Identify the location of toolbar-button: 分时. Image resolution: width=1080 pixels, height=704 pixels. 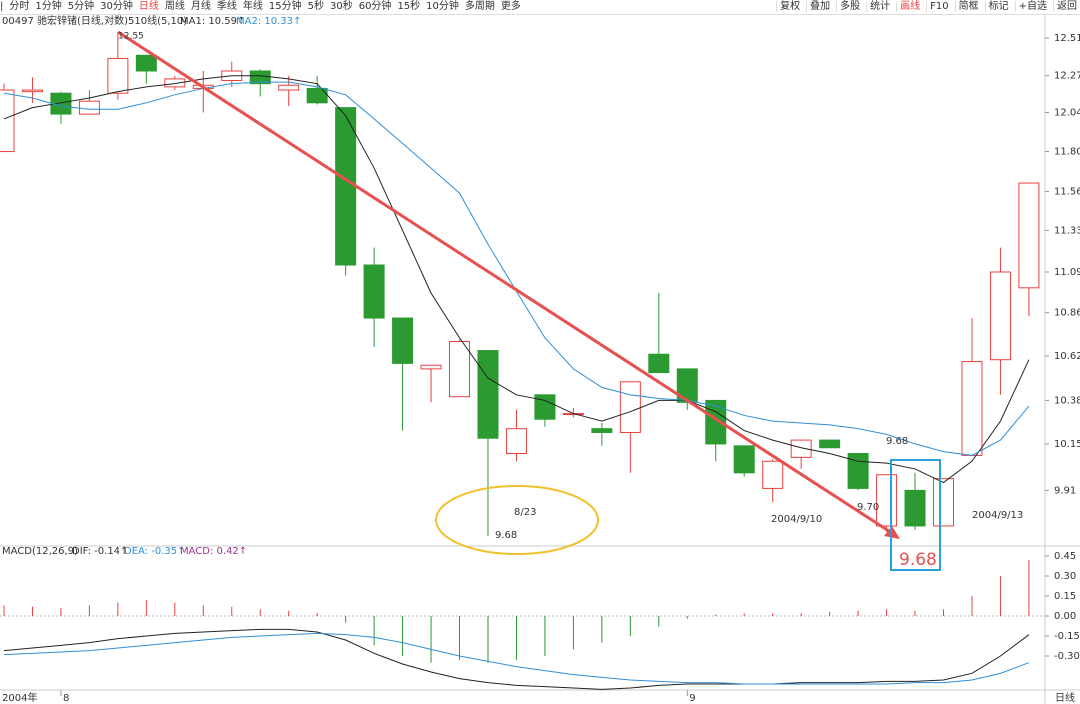
(19, 6).